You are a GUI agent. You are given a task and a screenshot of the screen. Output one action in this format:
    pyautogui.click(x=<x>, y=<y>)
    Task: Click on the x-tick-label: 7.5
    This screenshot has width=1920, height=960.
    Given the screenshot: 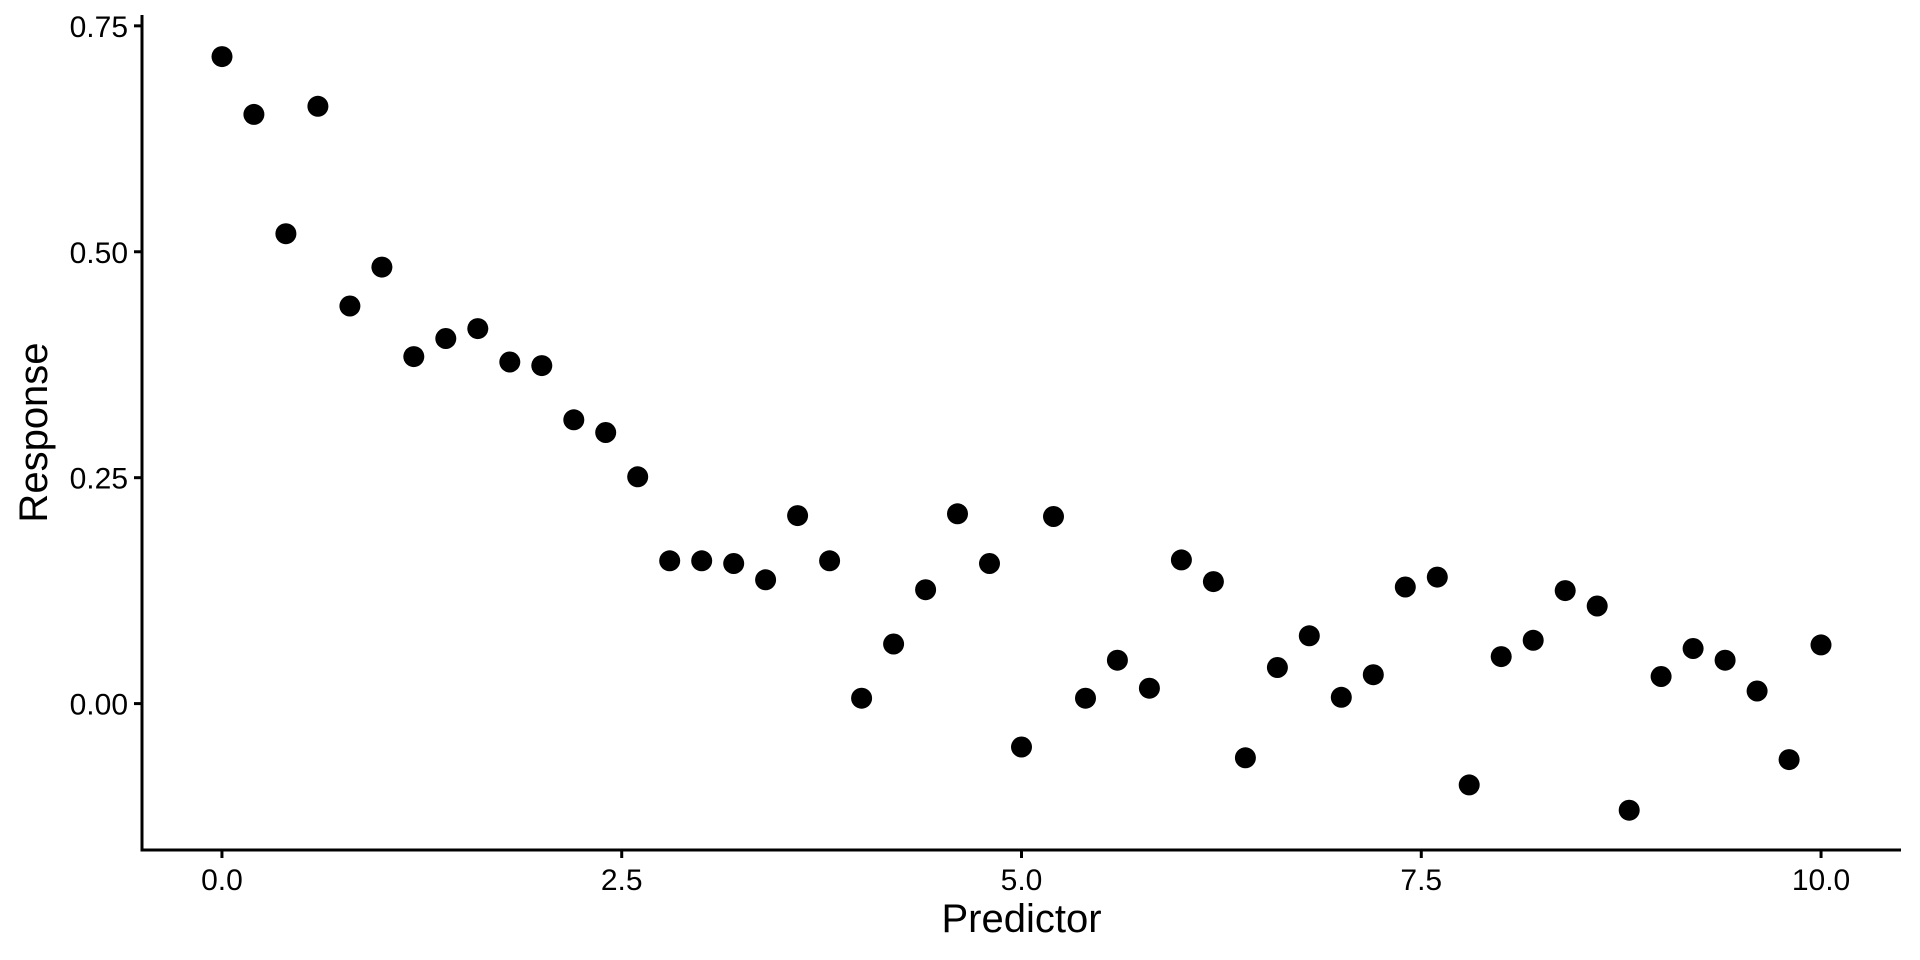 What is the action you would take?
    pyautogui.click(x=1421, y=880)
    